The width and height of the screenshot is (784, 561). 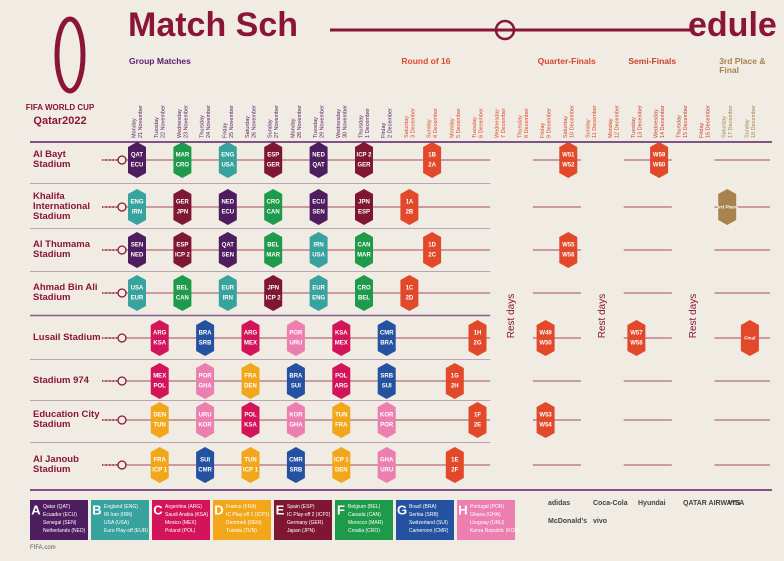 What do you see at coordinates (59, 121) in the screenshot?
I see `logo-line2: Qatar2022` at bounding box center [59, 121].